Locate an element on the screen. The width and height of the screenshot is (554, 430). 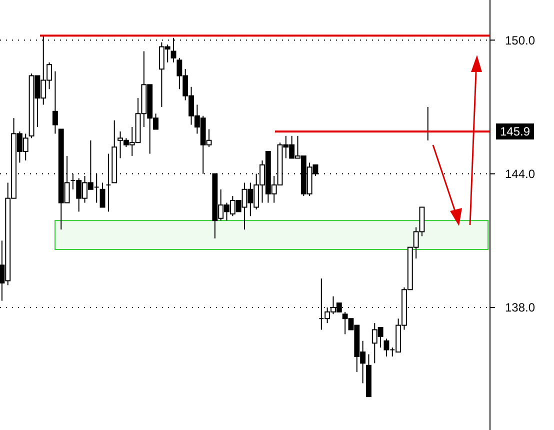
y-tick-label: 144.0 is located at coordinates (520, 173).